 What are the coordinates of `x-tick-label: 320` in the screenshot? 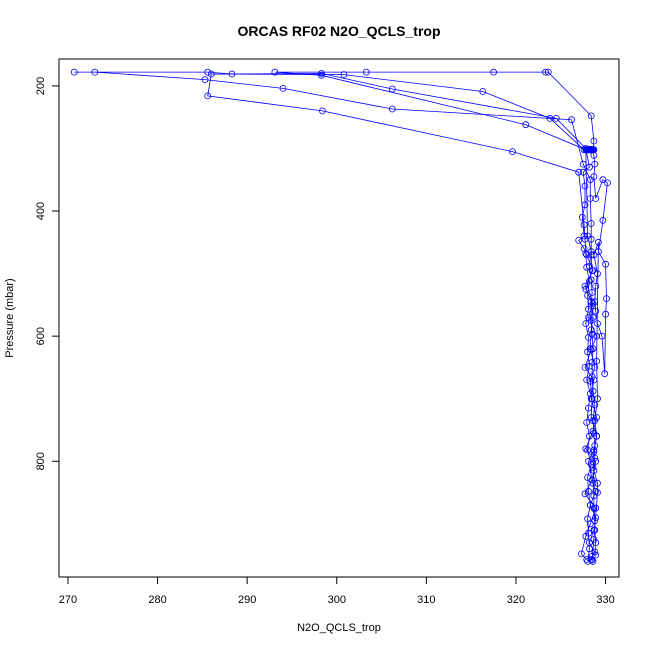 It's located at (516, 600).